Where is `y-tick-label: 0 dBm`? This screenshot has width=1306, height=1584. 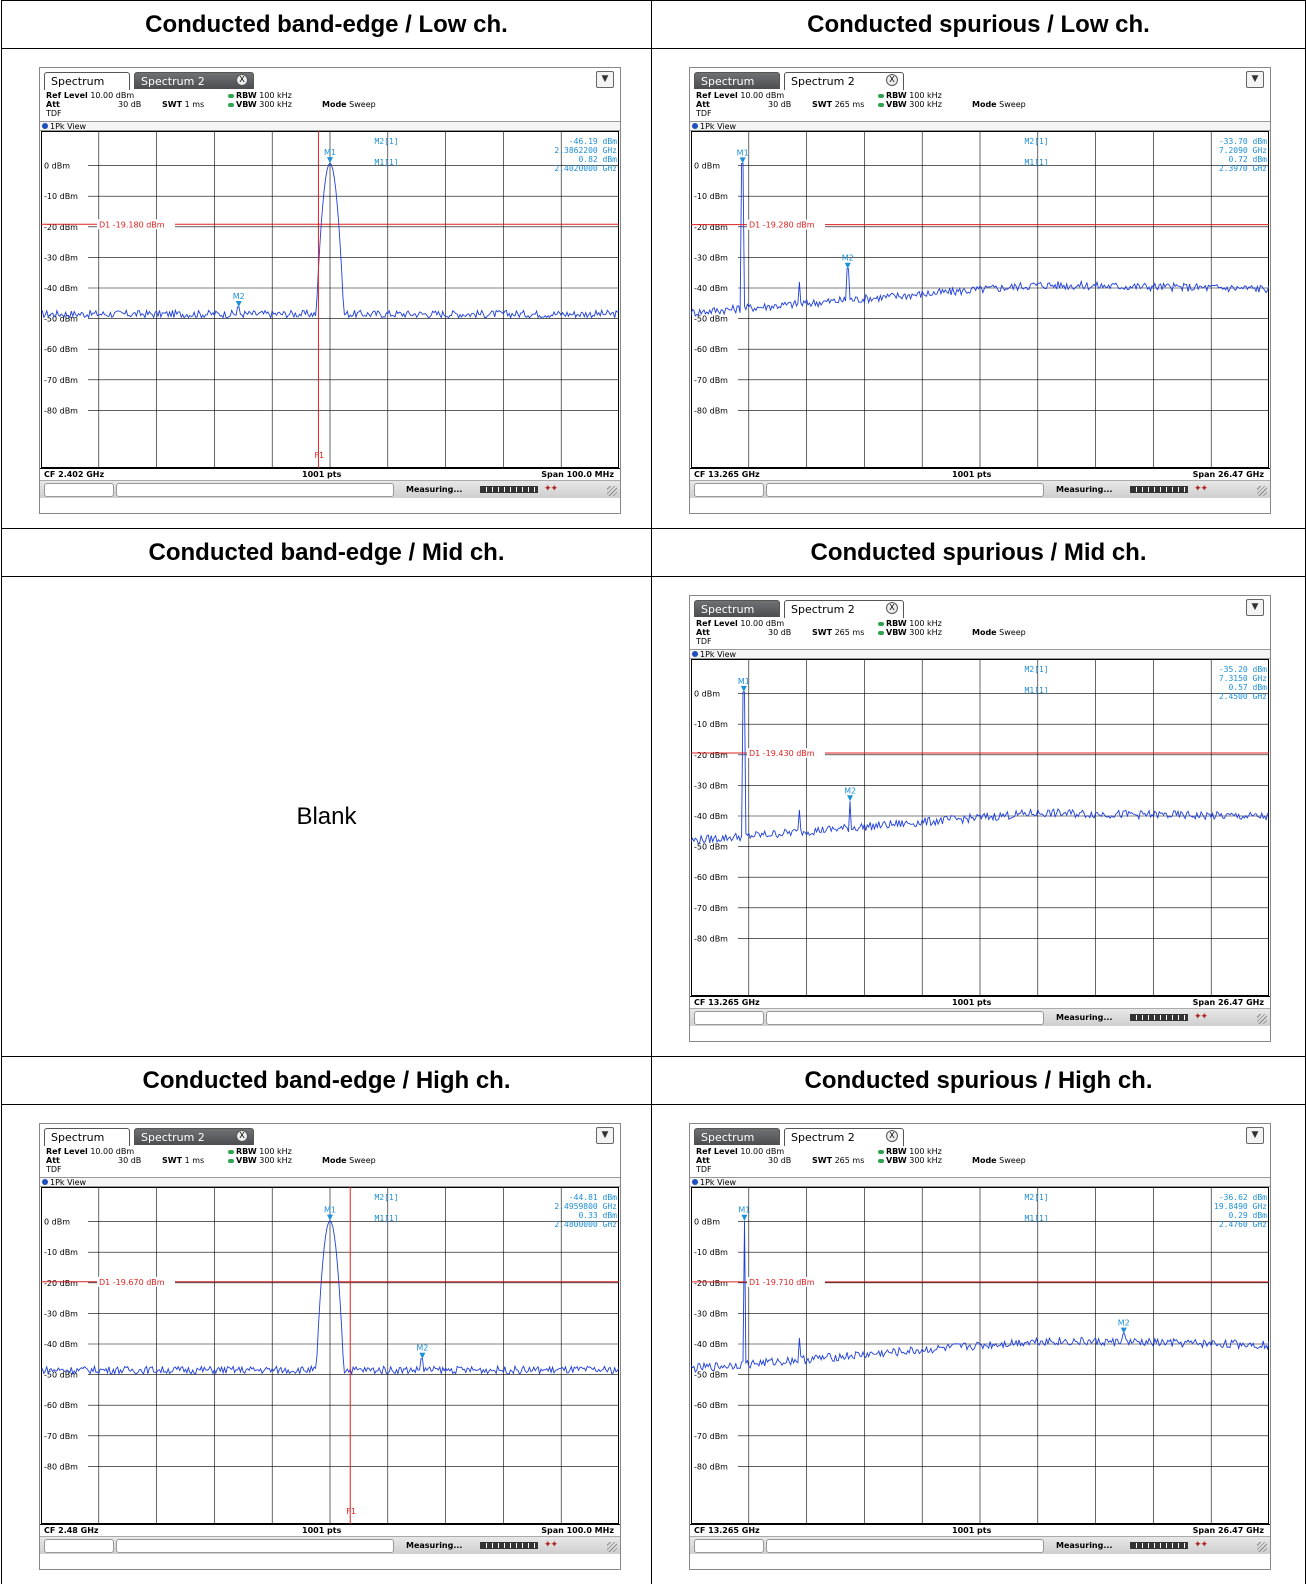 y-tick-label: 0 dBm is located at coordinates (57, 166).